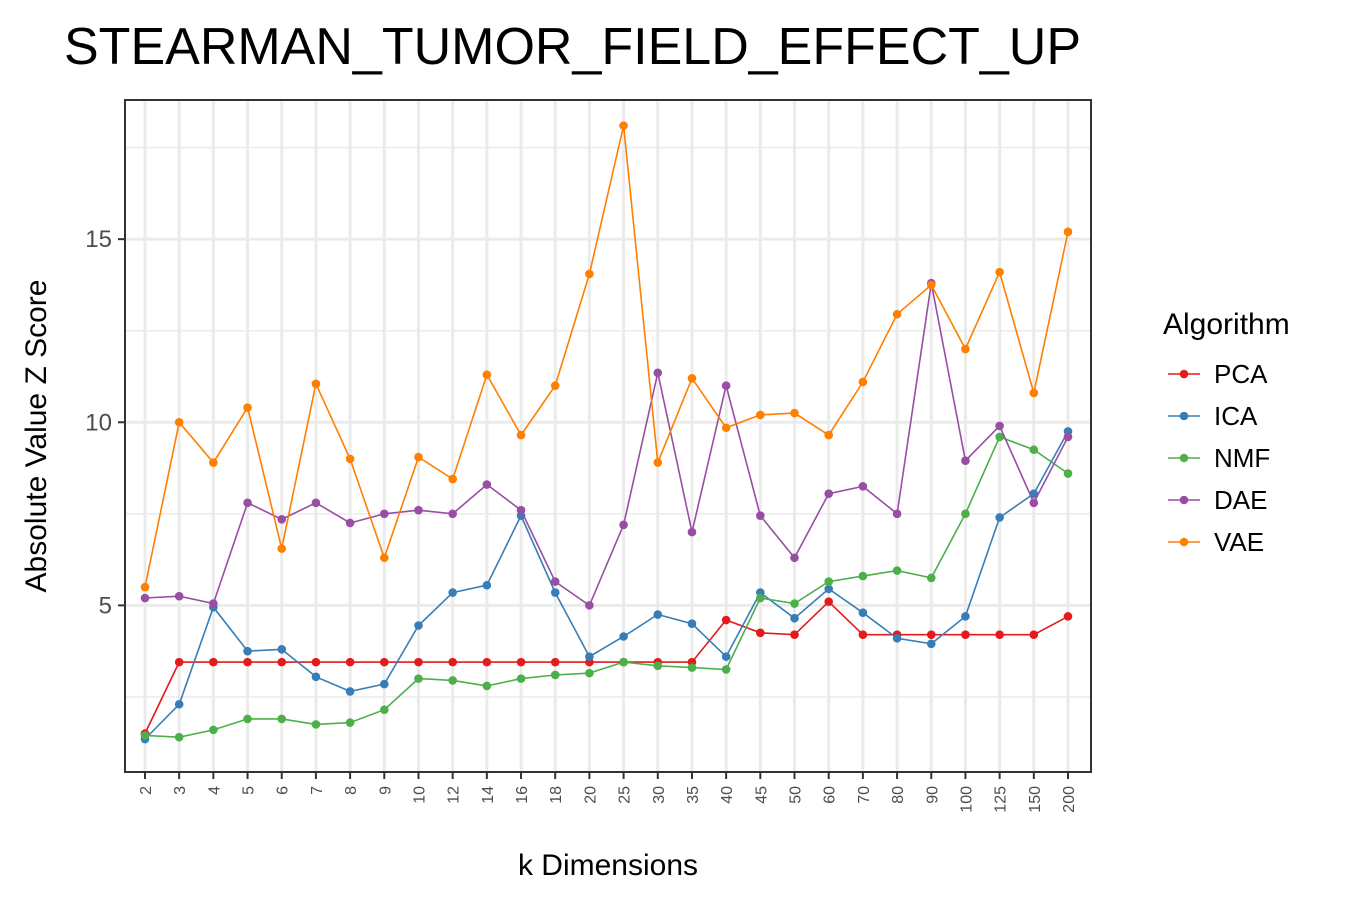 This screenshot has height=900, width=1350. Describe the element at coordinates (590, 795) in the screenshot. I see `x-tick-label: 20` at that location.